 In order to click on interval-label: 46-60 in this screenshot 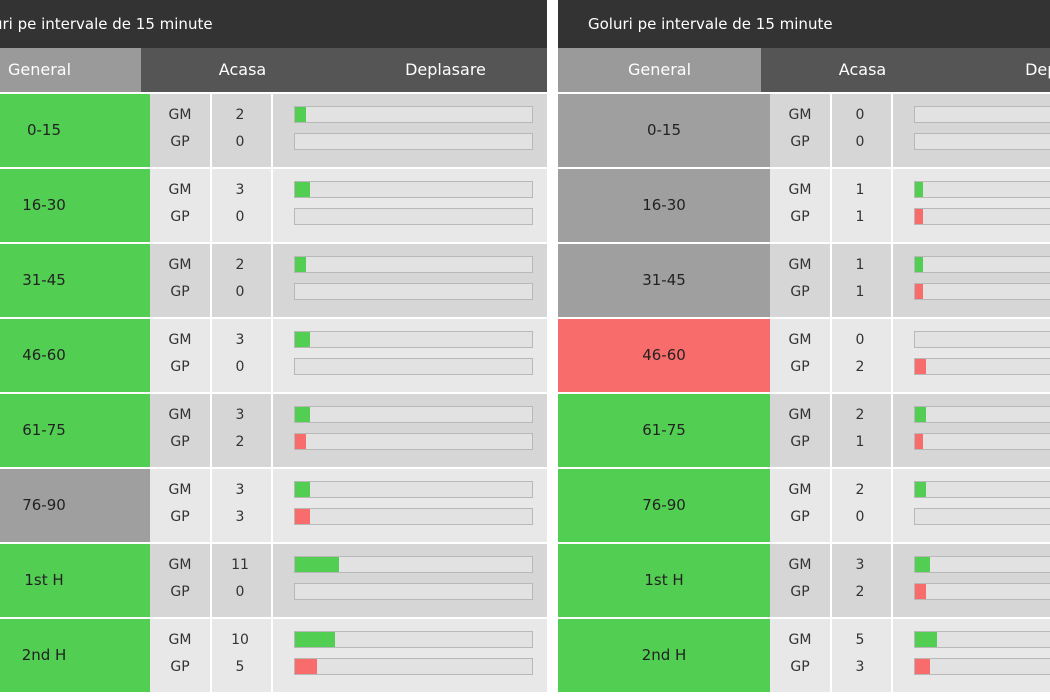, I will do `click(664, 355)`.